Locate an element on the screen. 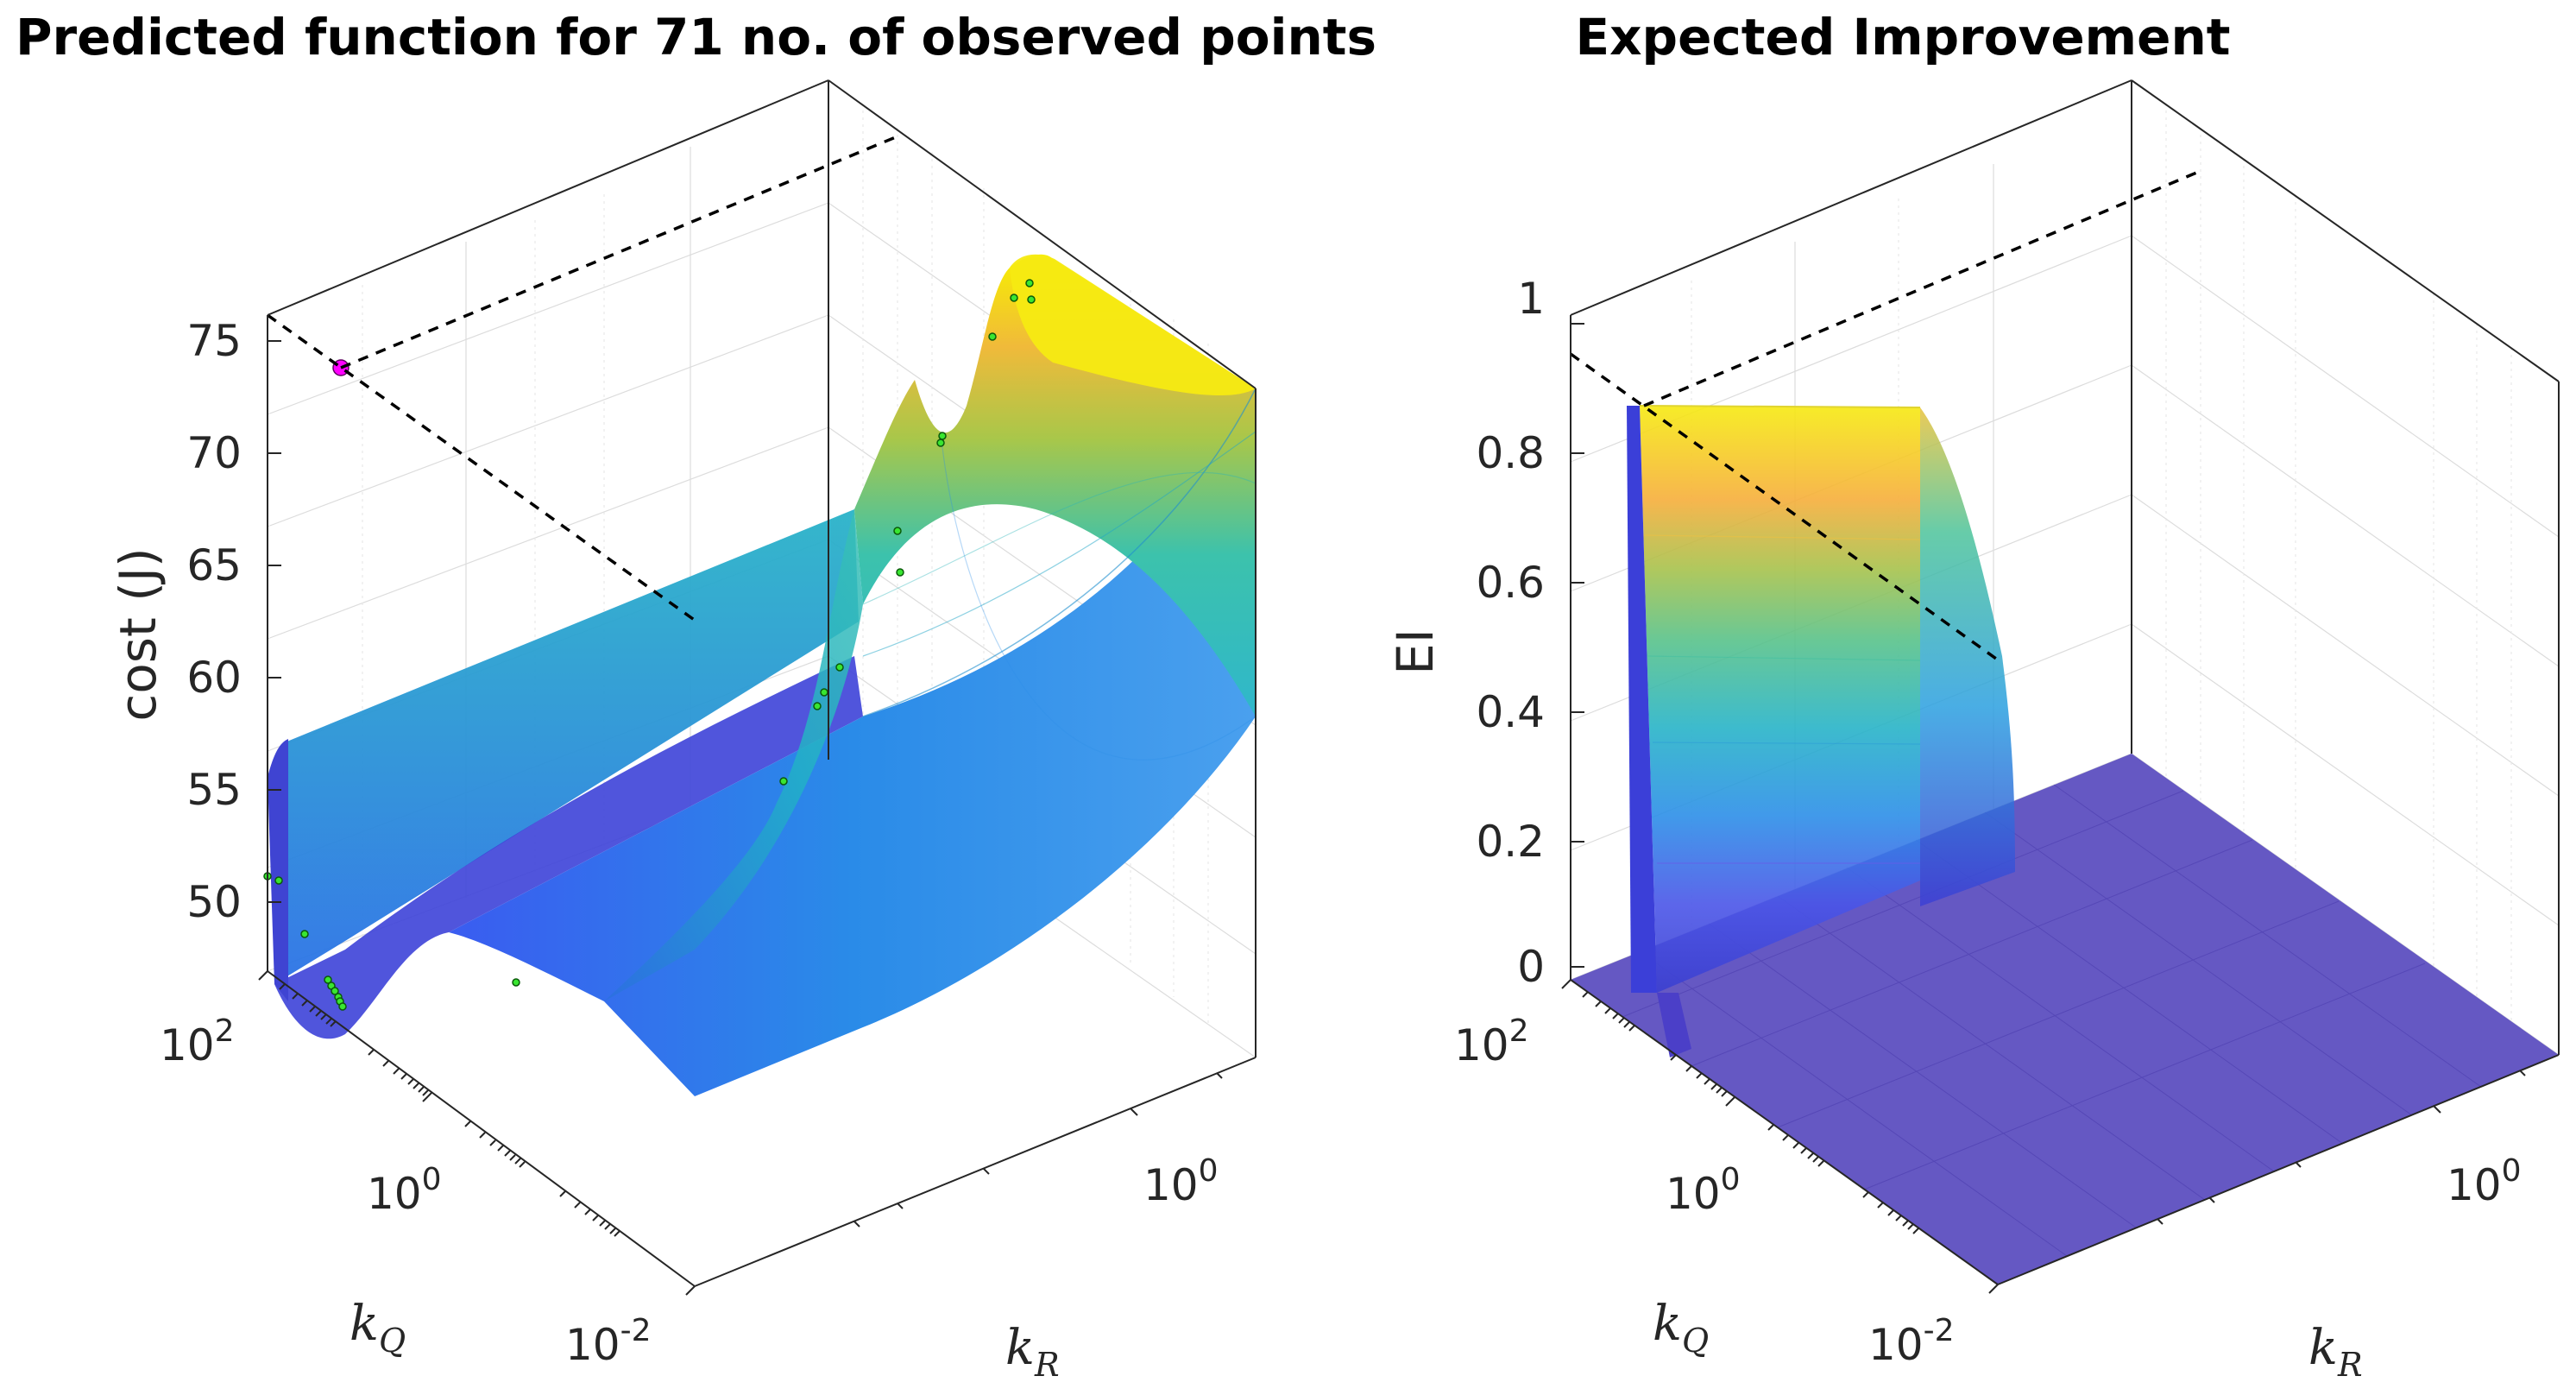  left-z-tick-label: 50 is located at coordinates (214, 902).